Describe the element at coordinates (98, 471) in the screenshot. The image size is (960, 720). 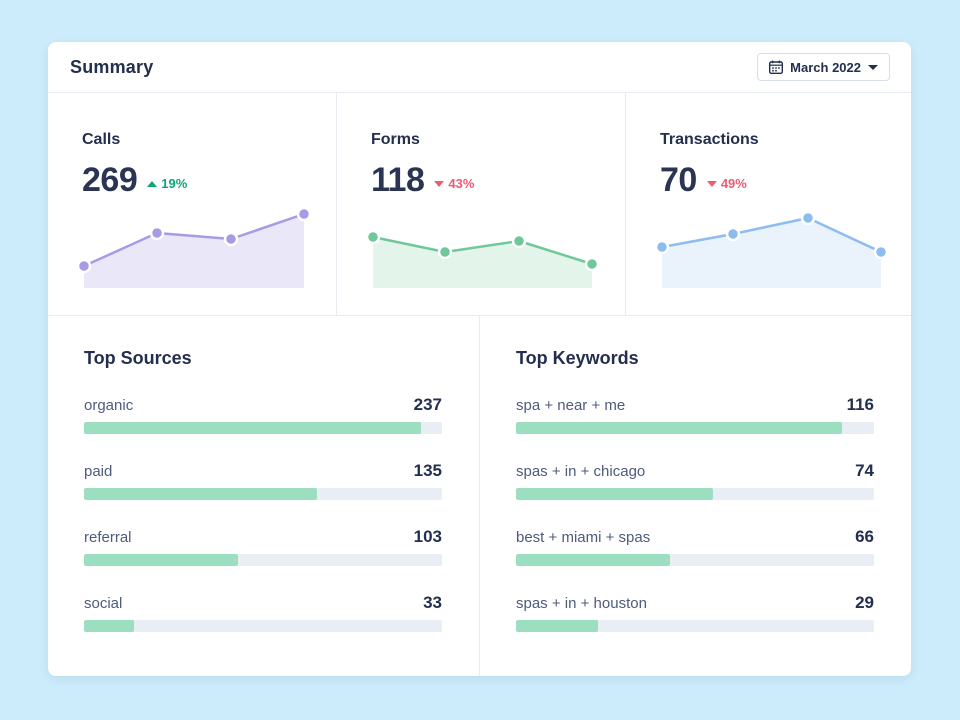
I see `bar-row-label: paid` at that location.